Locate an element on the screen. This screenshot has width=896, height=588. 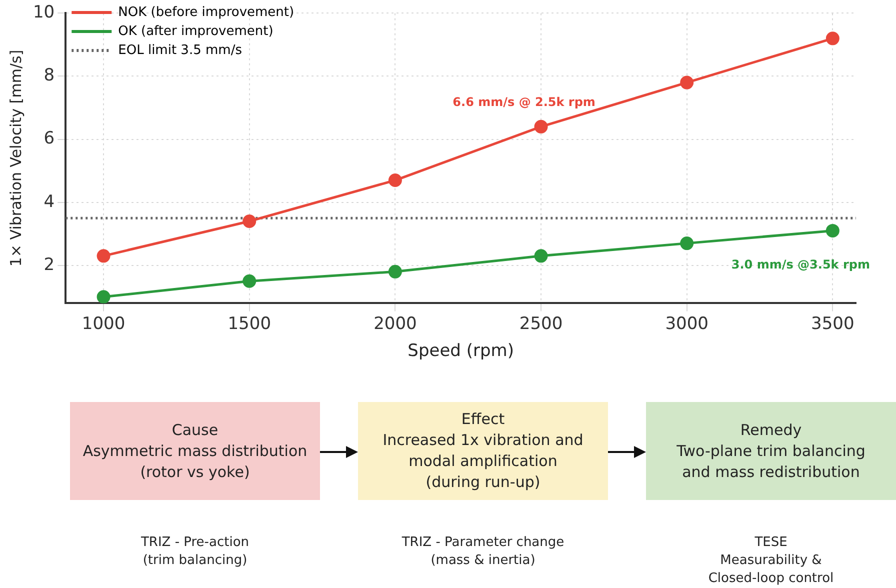
y-axis-title: 1× Vibration Velocity [mm/s] is located at coordinates (15, 158).